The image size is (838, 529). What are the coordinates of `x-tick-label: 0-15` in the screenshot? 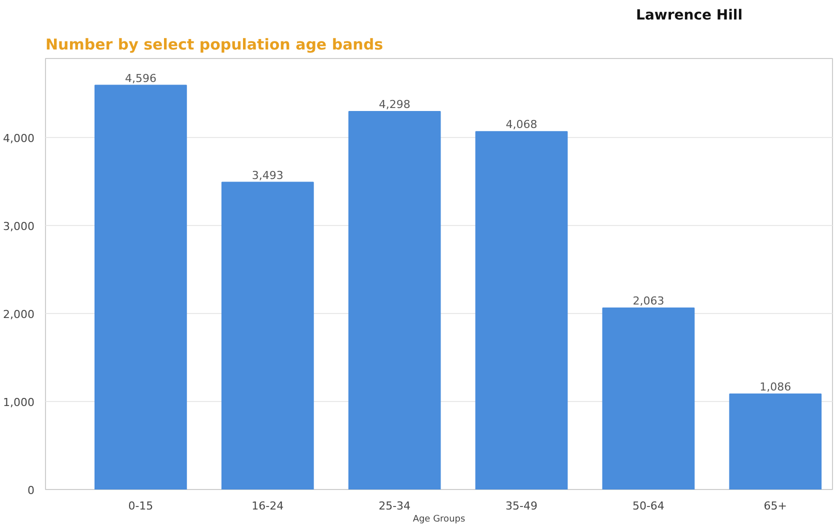 It's located at (141, 506).